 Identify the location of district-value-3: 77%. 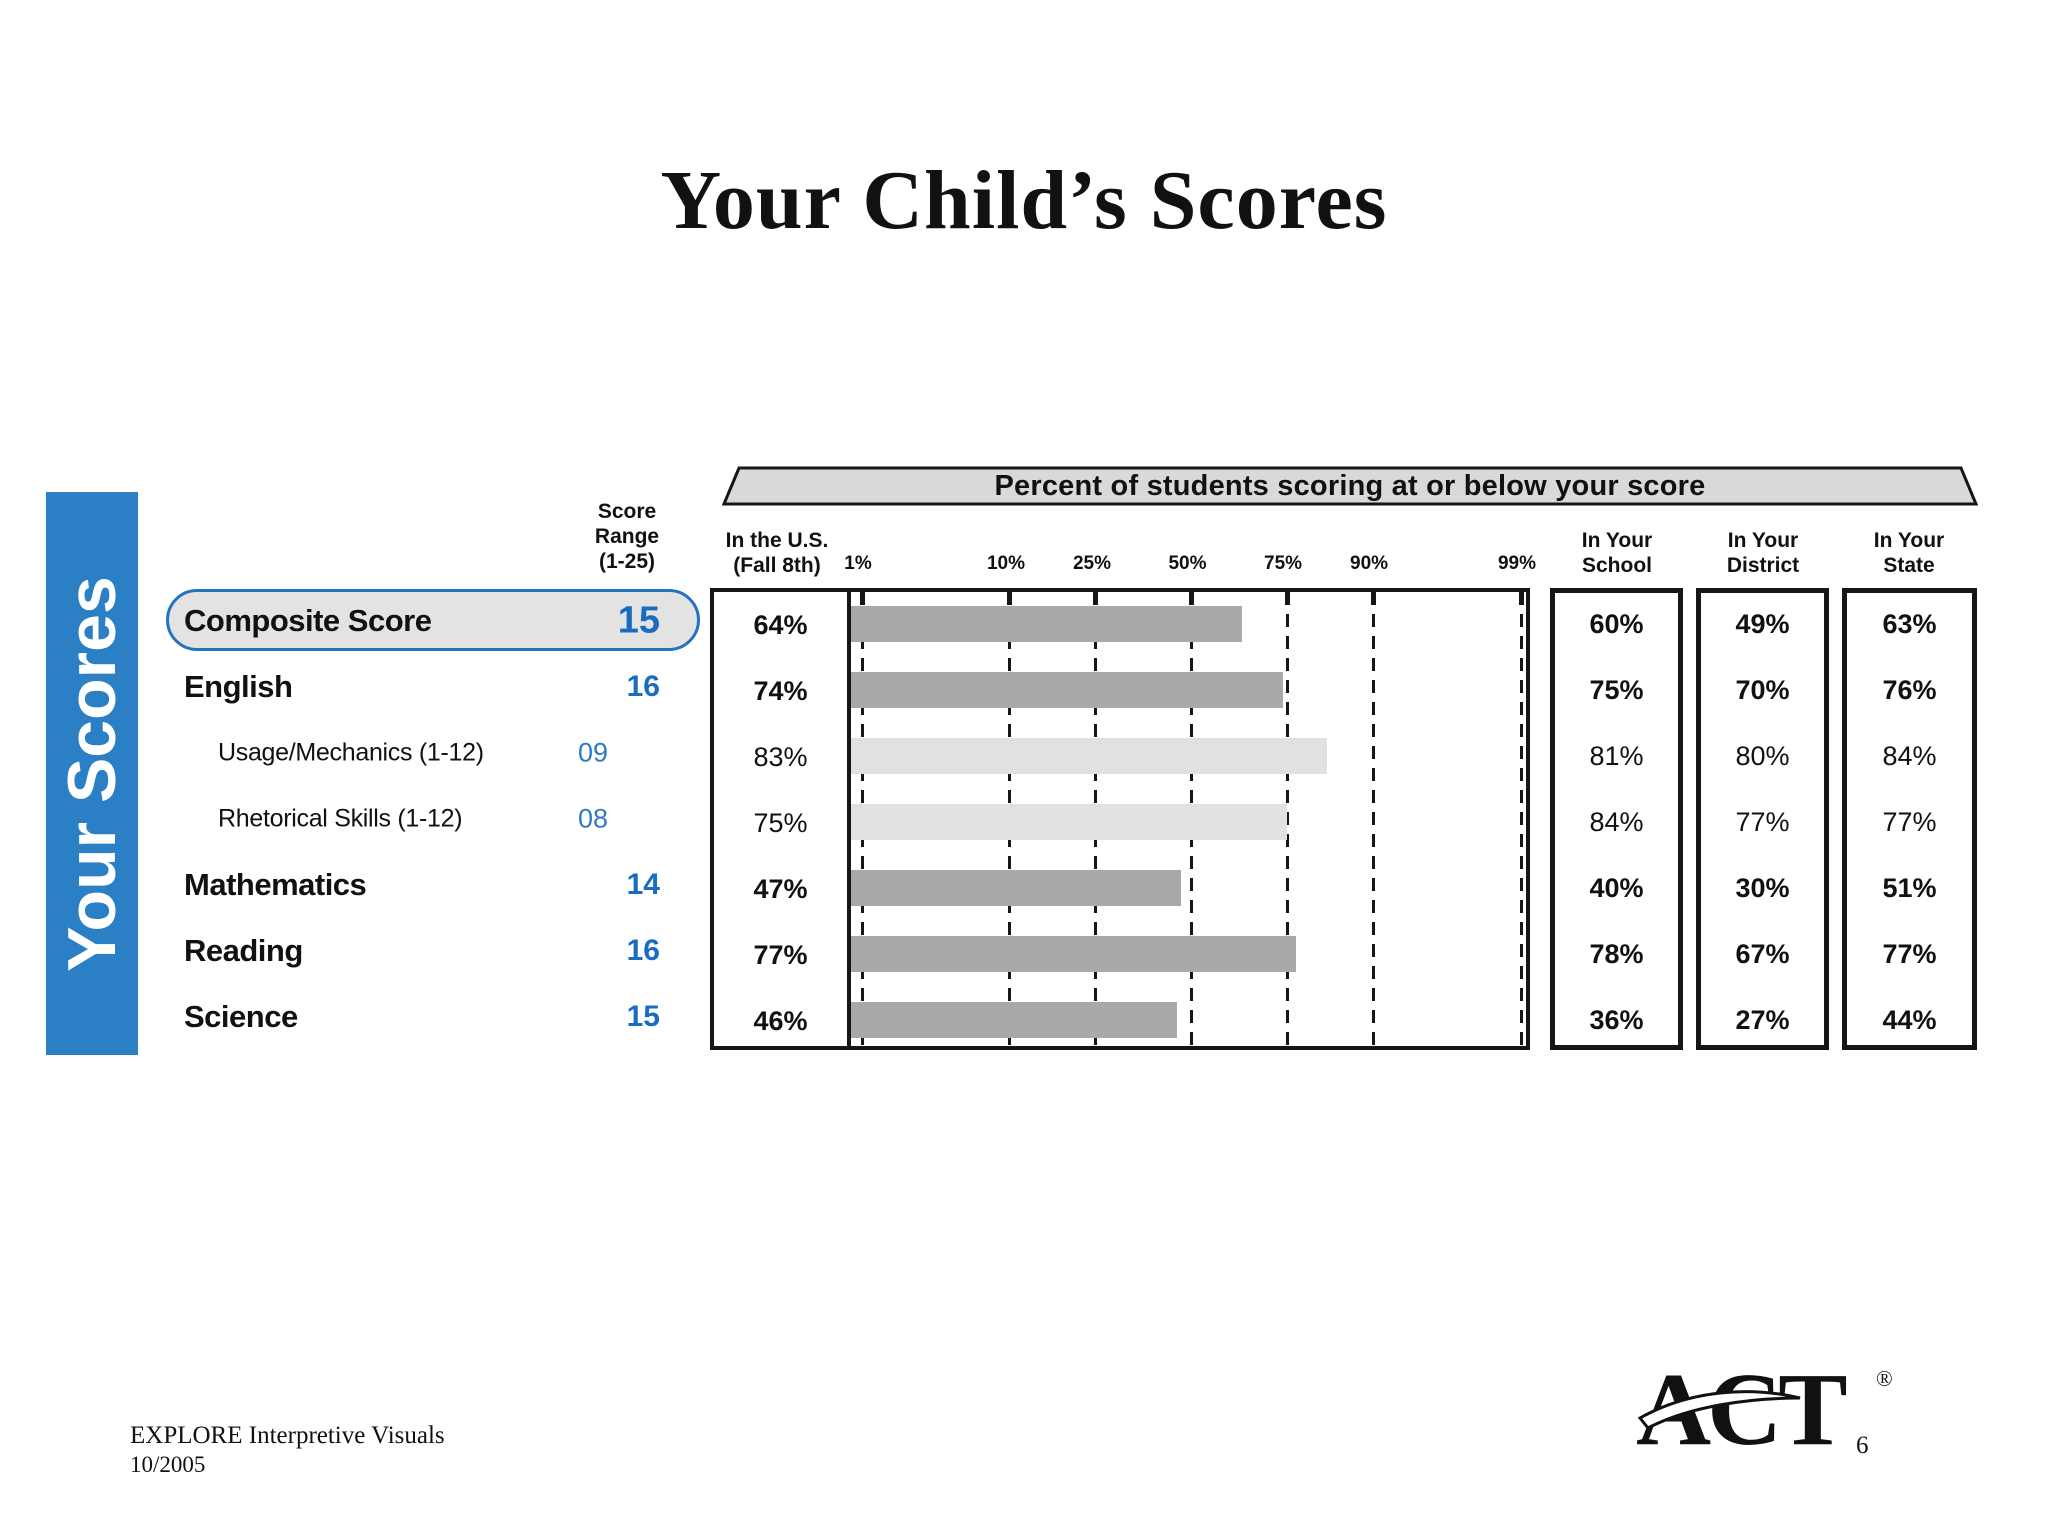
(1762, 822).